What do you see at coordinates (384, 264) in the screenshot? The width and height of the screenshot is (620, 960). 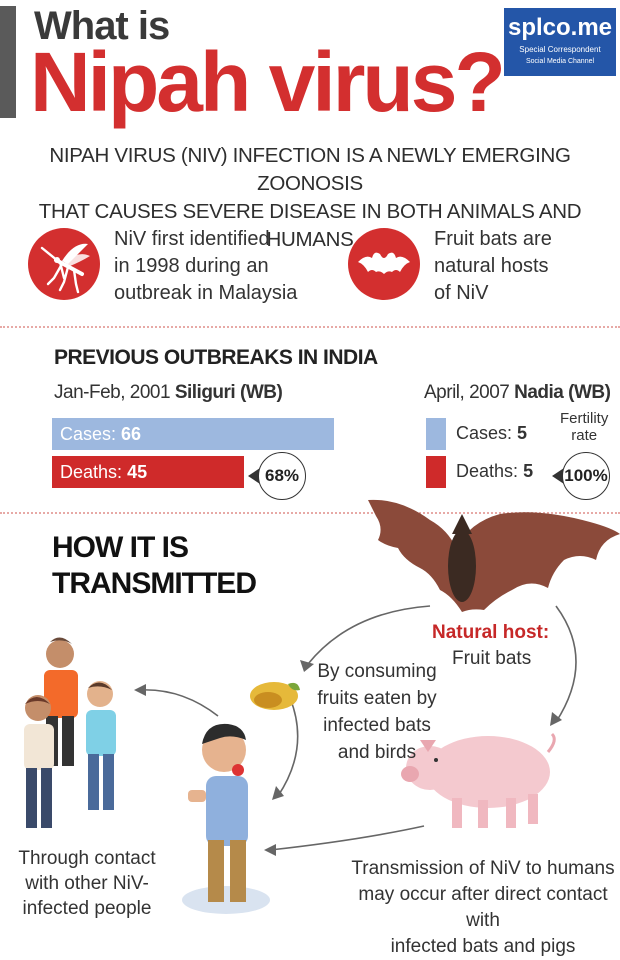 I see `bat-icon` at bounding box center [384, 264].